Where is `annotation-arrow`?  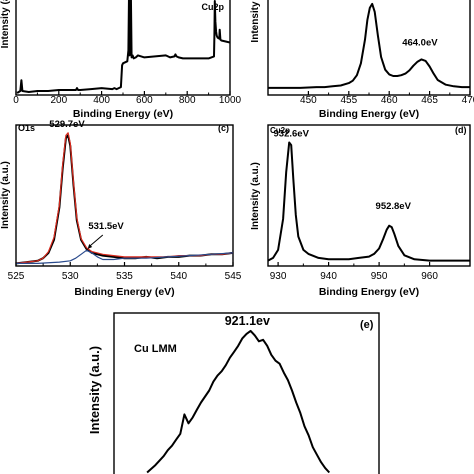 annotation-arrow is located at coordinates (96, 241).